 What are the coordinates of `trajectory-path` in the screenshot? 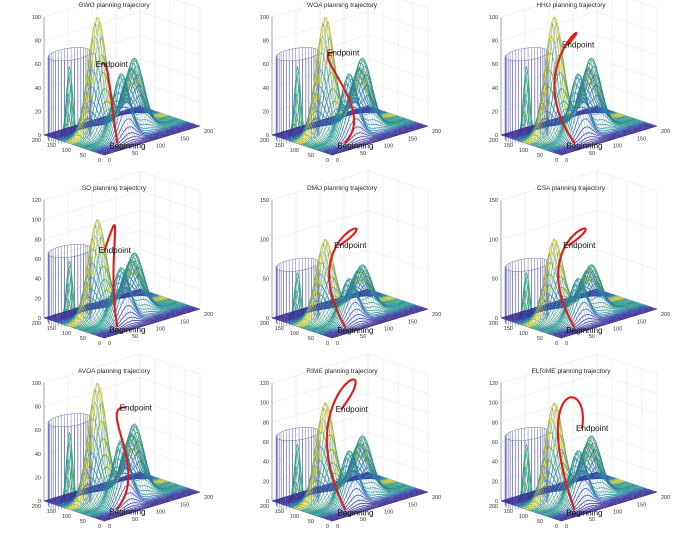 It's located at (570, 453).